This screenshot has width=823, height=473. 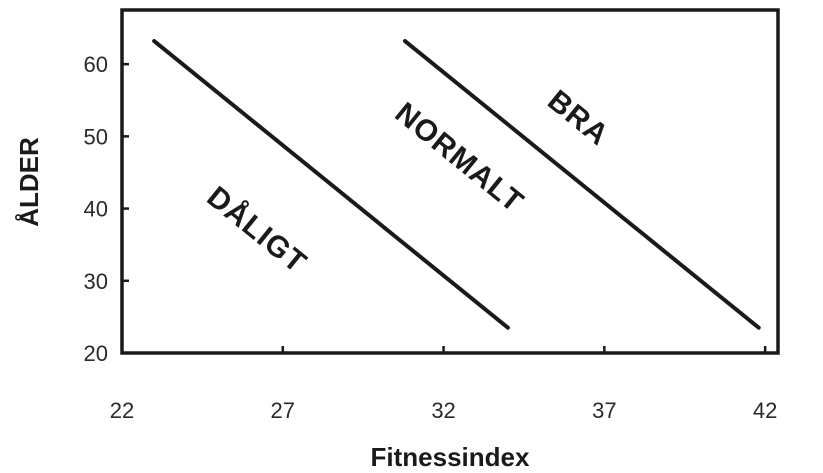 I want to click on y-tick-label: 30, so click(x=96, y=281).